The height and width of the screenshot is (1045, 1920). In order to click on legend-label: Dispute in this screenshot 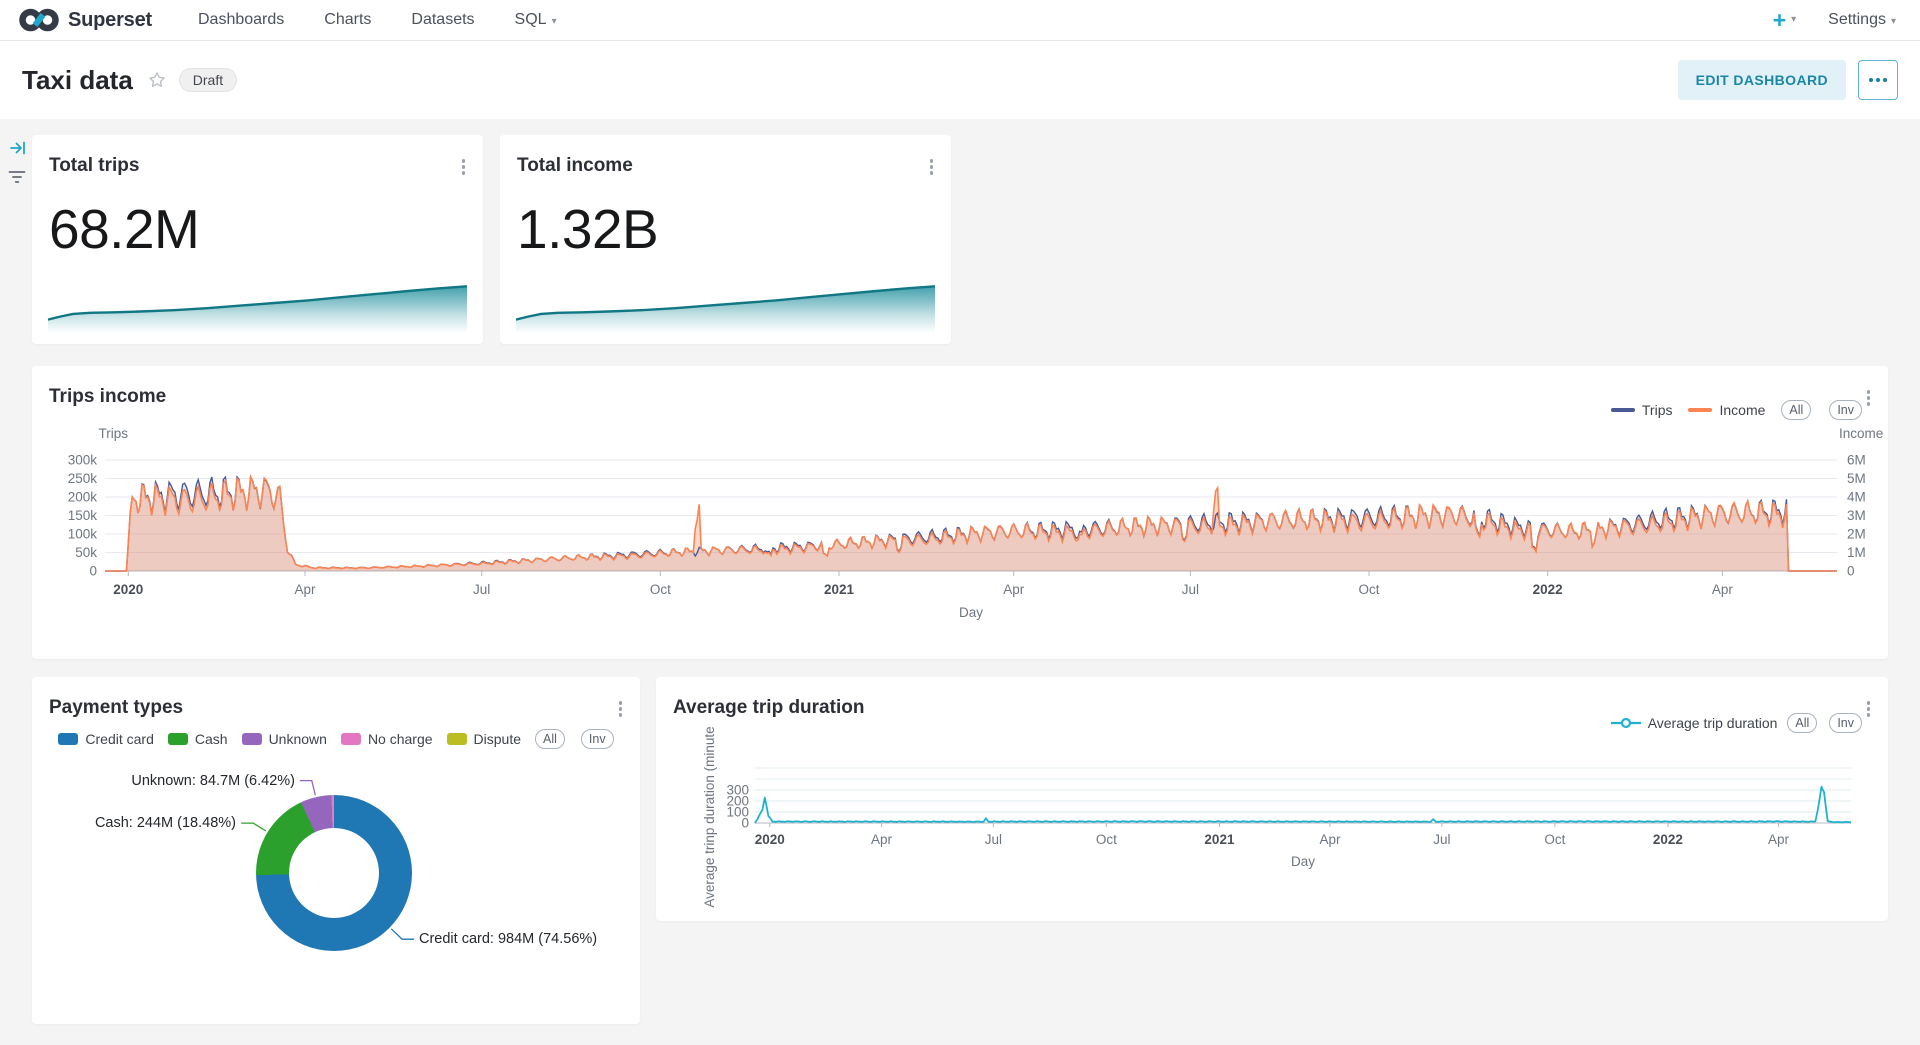, I will do `click(497, 739)`.